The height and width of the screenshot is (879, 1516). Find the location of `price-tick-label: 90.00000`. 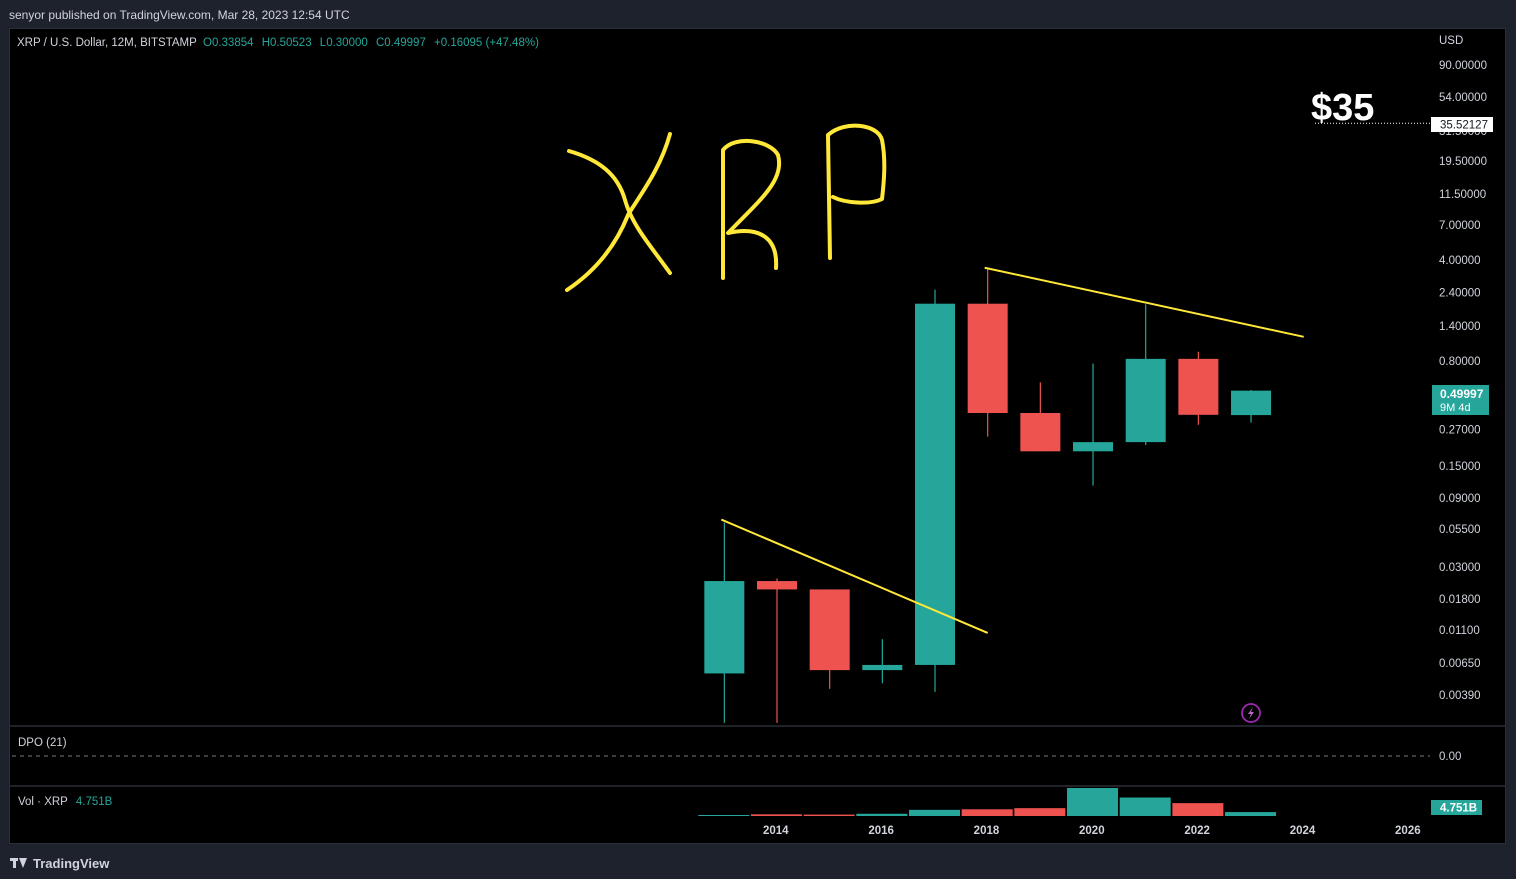

price-tick-label: 90.00000 is located at coordinates (1463, 66).